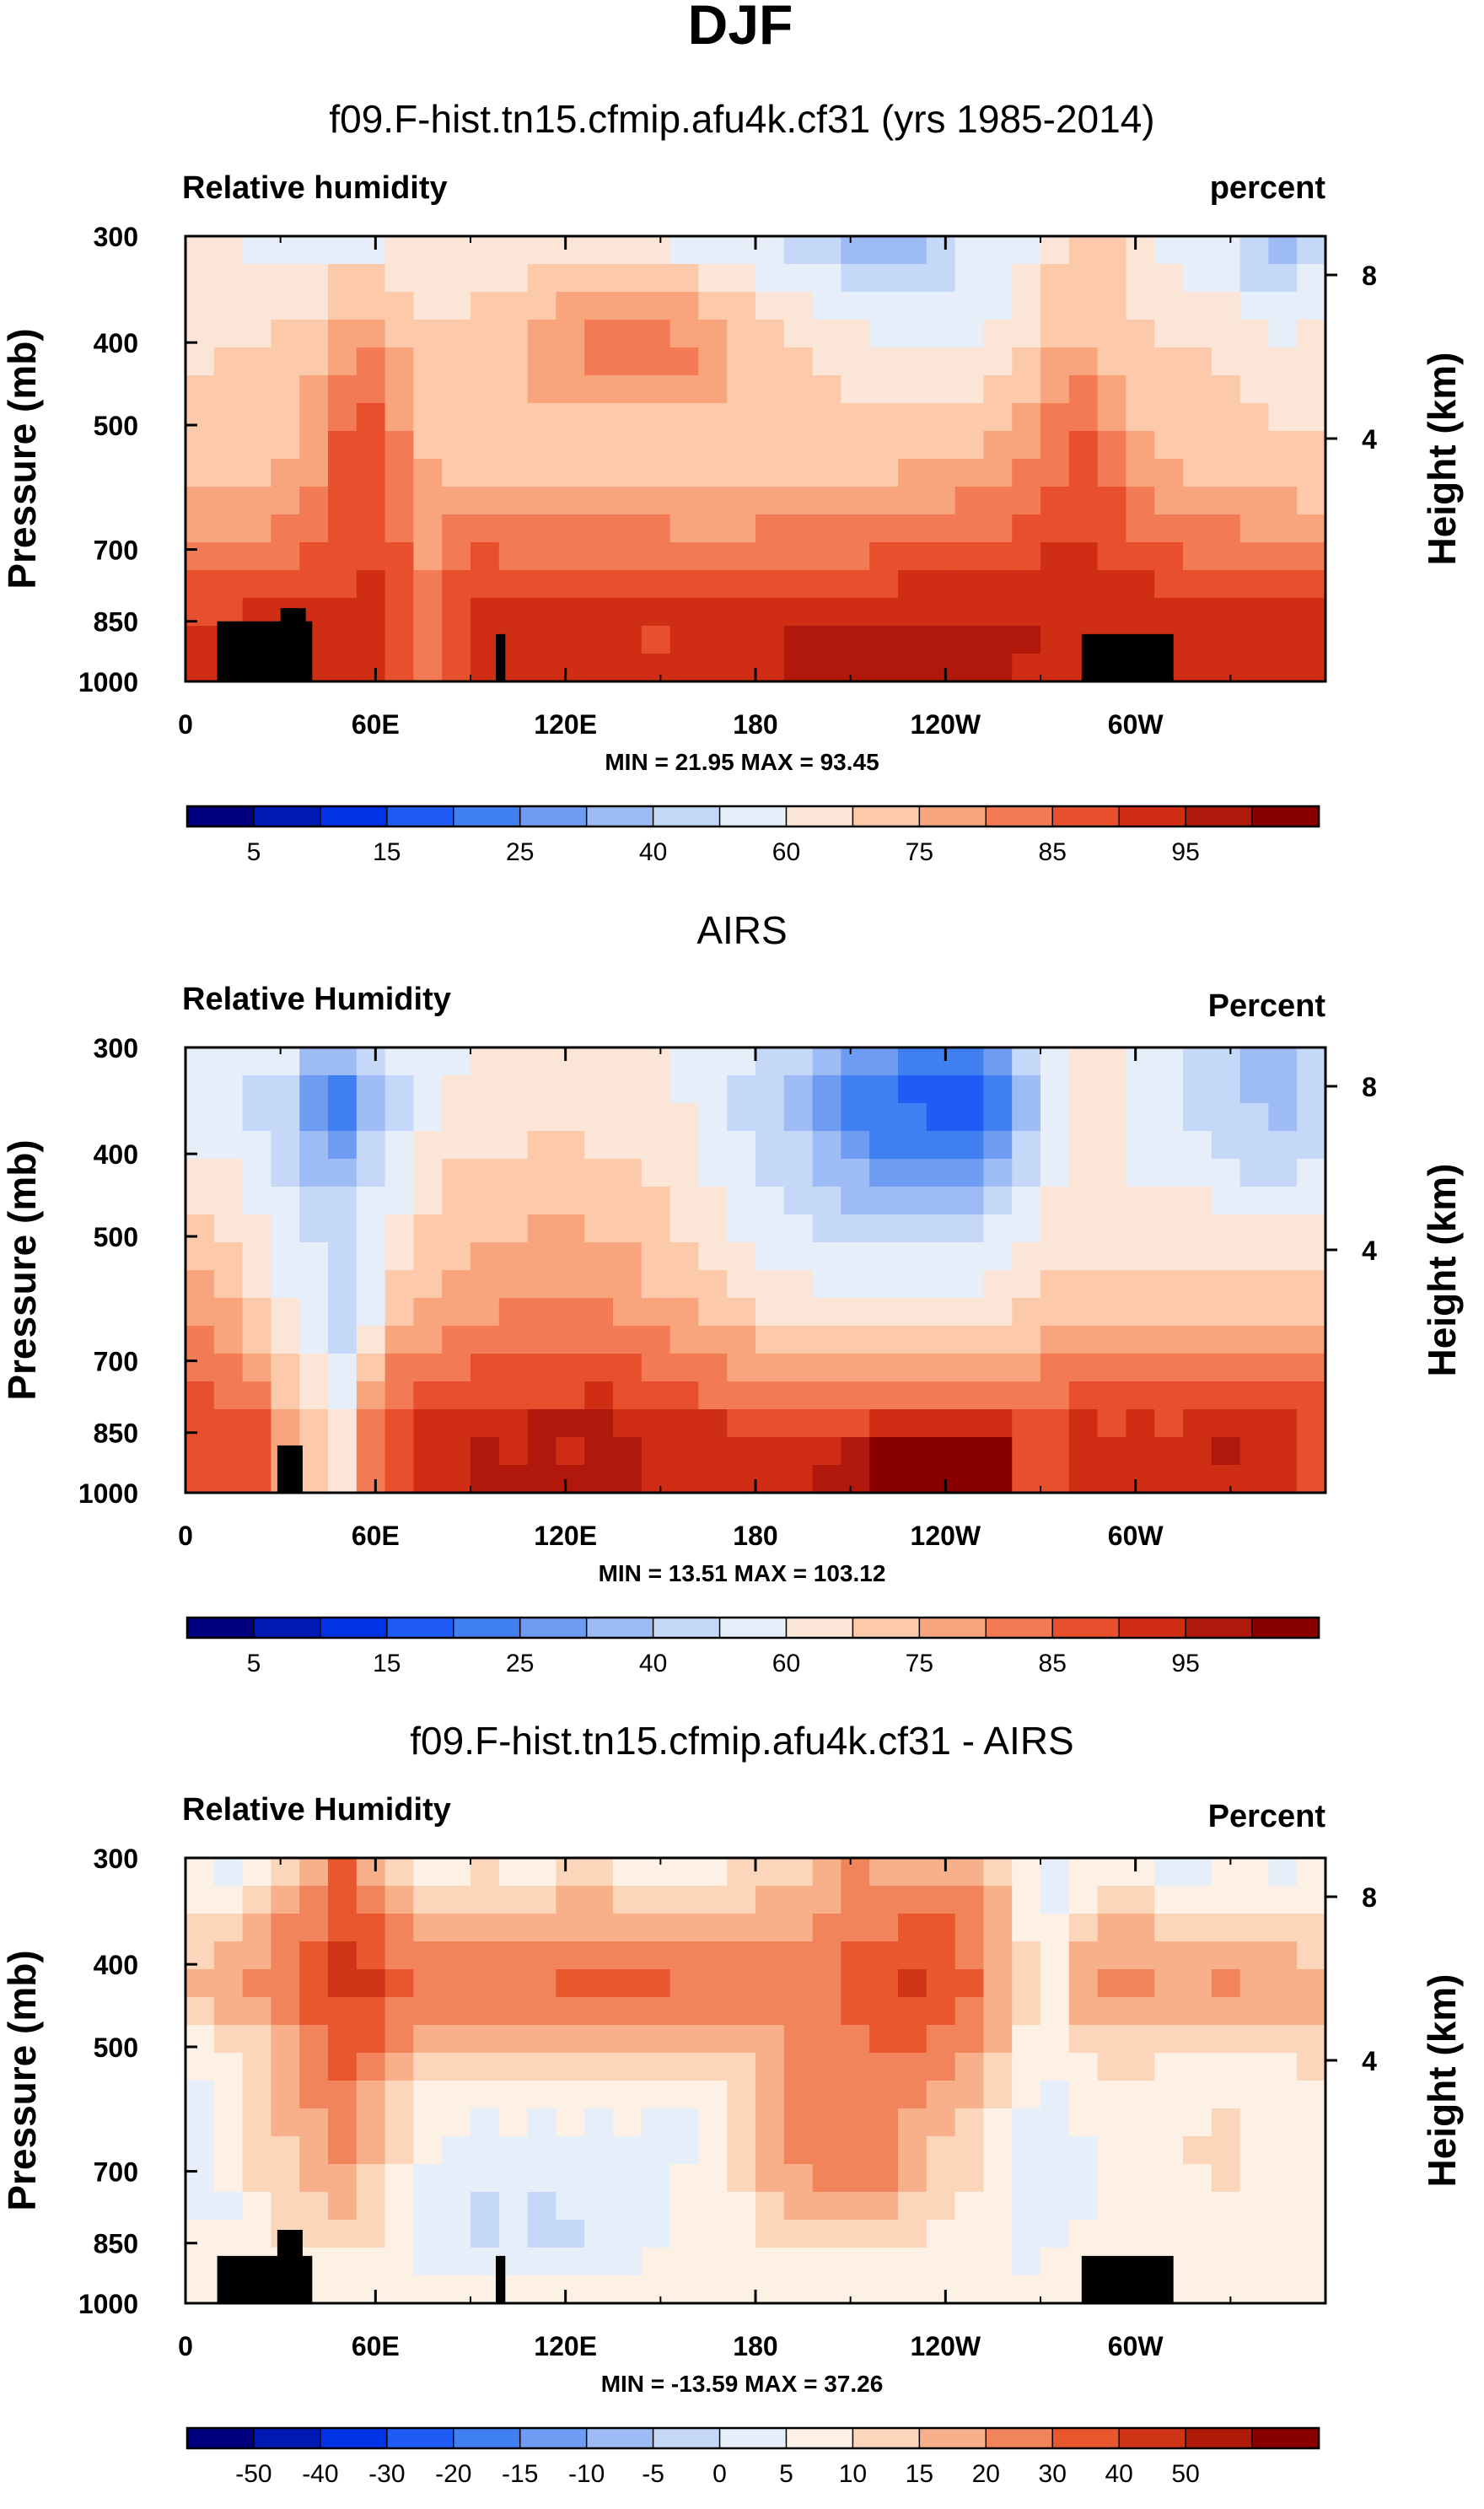  What do you see at coordinates (1267, 1006) in the screenshot?
I see `units-label: Percent` at bounding box center [1267, 1006].